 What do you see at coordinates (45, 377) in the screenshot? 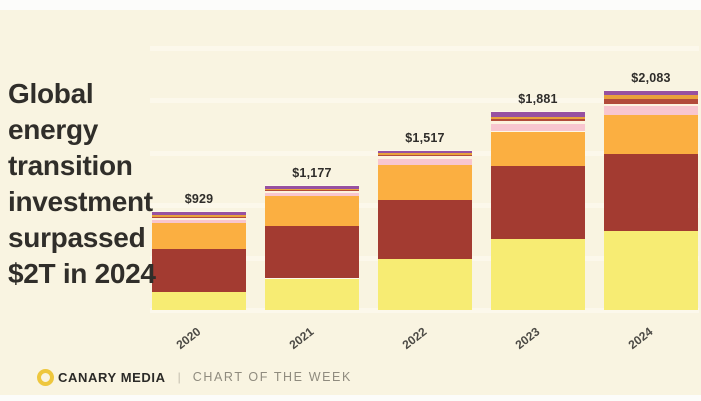
I see `canary-media-logo-icon` at bounding box center [45, 377].